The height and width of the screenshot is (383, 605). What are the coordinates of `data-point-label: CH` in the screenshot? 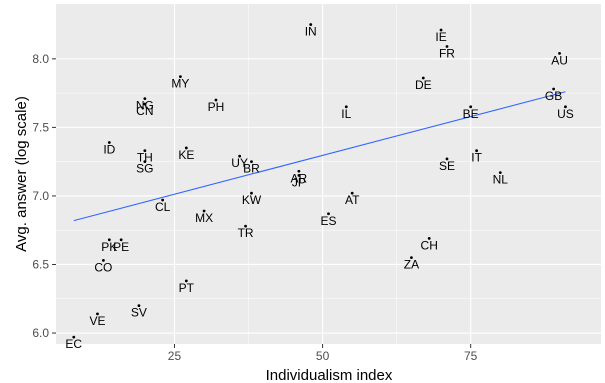 It's located at (429, 245).